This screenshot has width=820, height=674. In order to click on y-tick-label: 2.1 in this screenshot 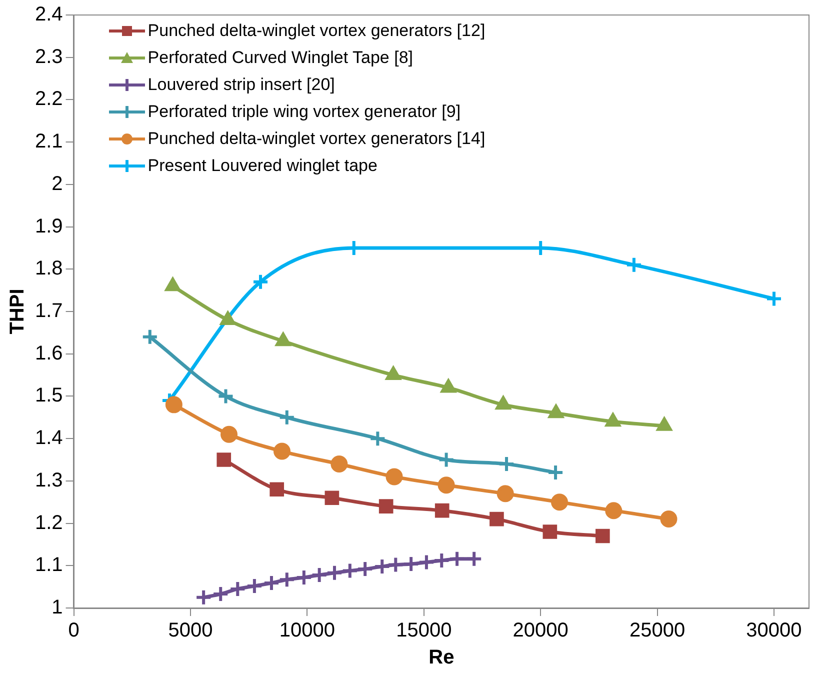, I will do `click(48, 141)`.